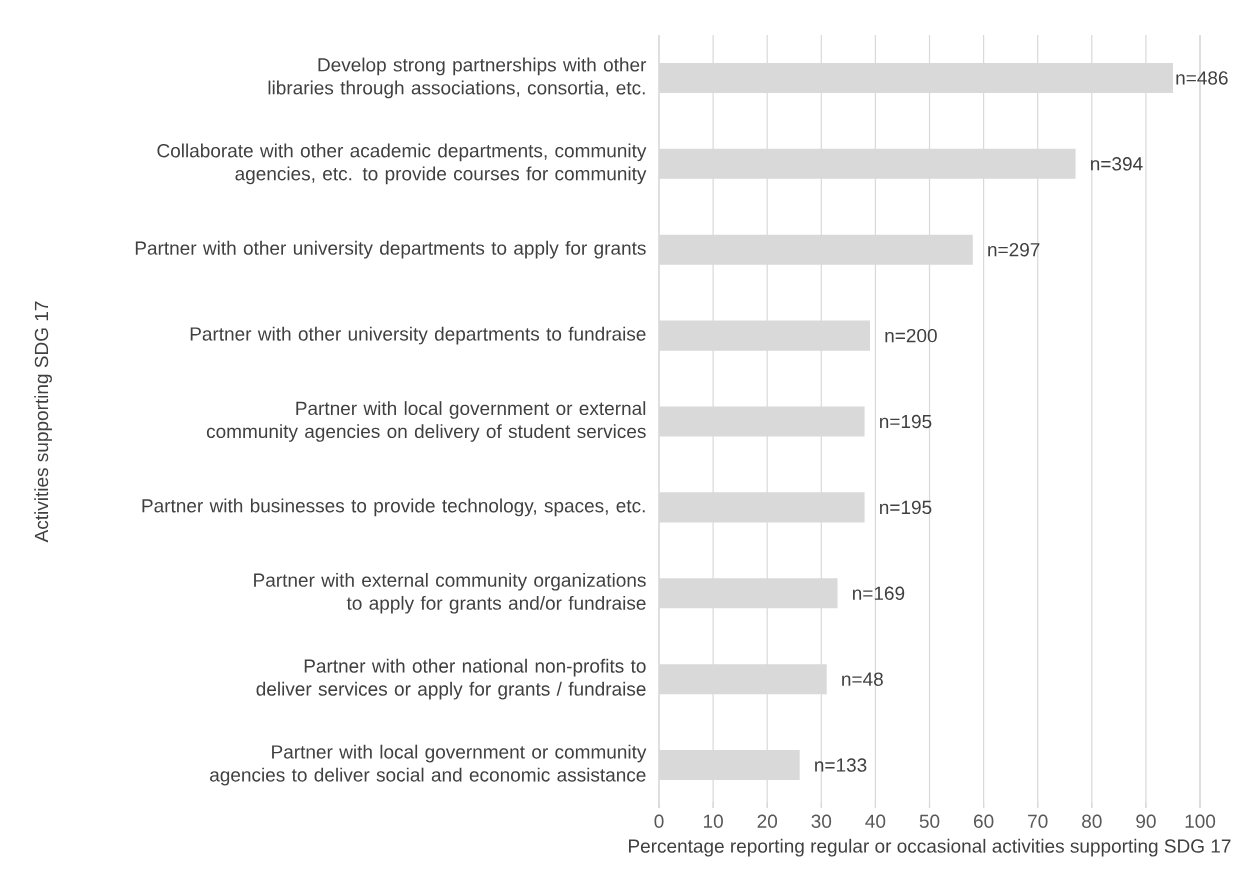 The image size is (1259, 884). Describe the element at coordinates (984, 821) in the screenshot. I see `x-tick-label: 60` at that location.